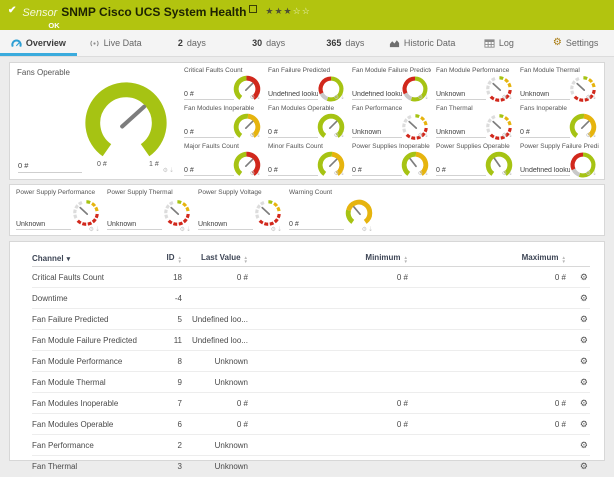  What do you see at coordinates (38, 43) in the screenshot?
I see `tab-overview: Overview` at bounding box center [38, 43].